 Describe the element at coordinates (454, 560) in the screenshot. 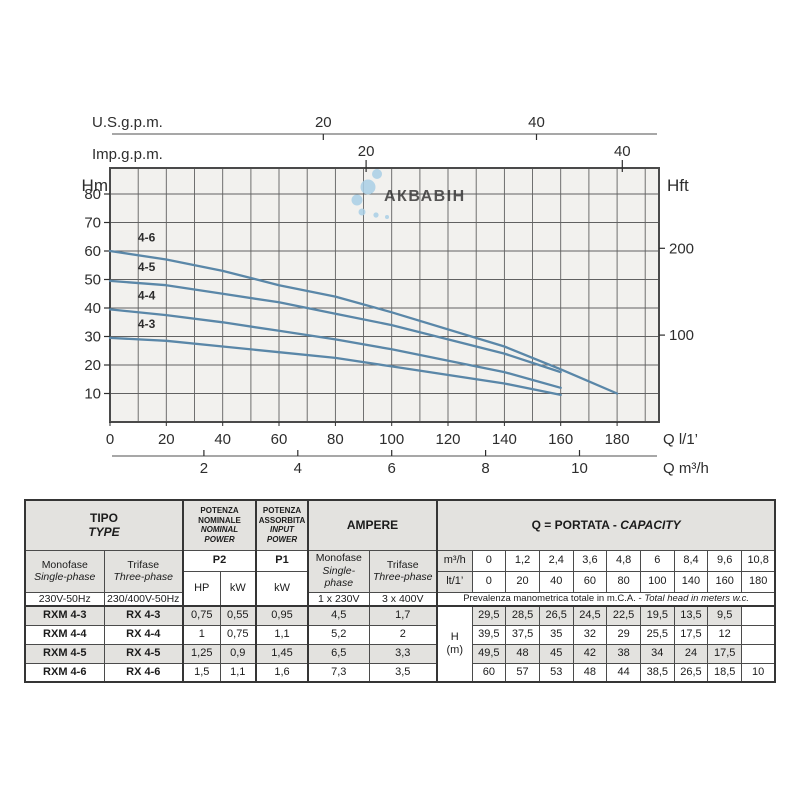

I see `header-m3h-label: m³/h` at that location.